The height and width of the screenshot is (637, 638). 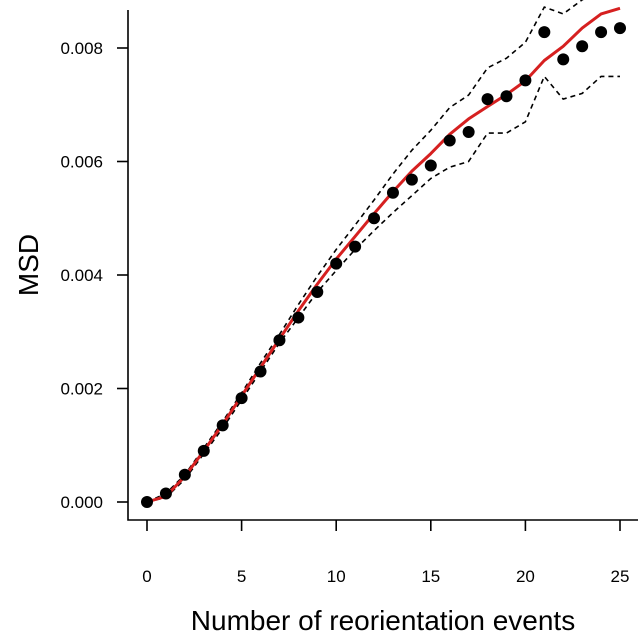 I want to click on y-tick-label: 0.006, so click(x=81, y=162).